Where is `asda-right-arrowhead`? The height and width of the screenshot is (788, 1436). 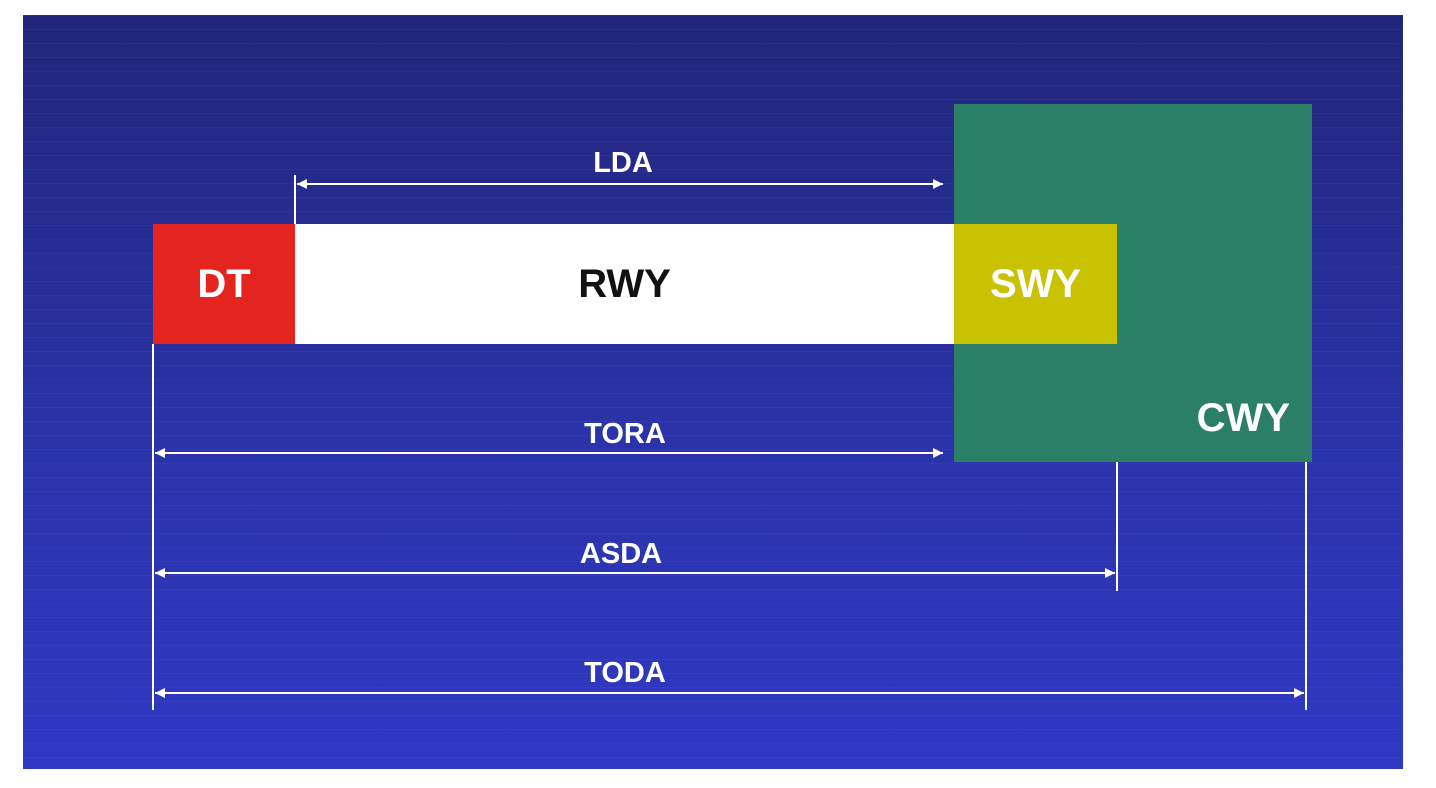
asda-right-arrowhead is located at coordinates (1110, 573).